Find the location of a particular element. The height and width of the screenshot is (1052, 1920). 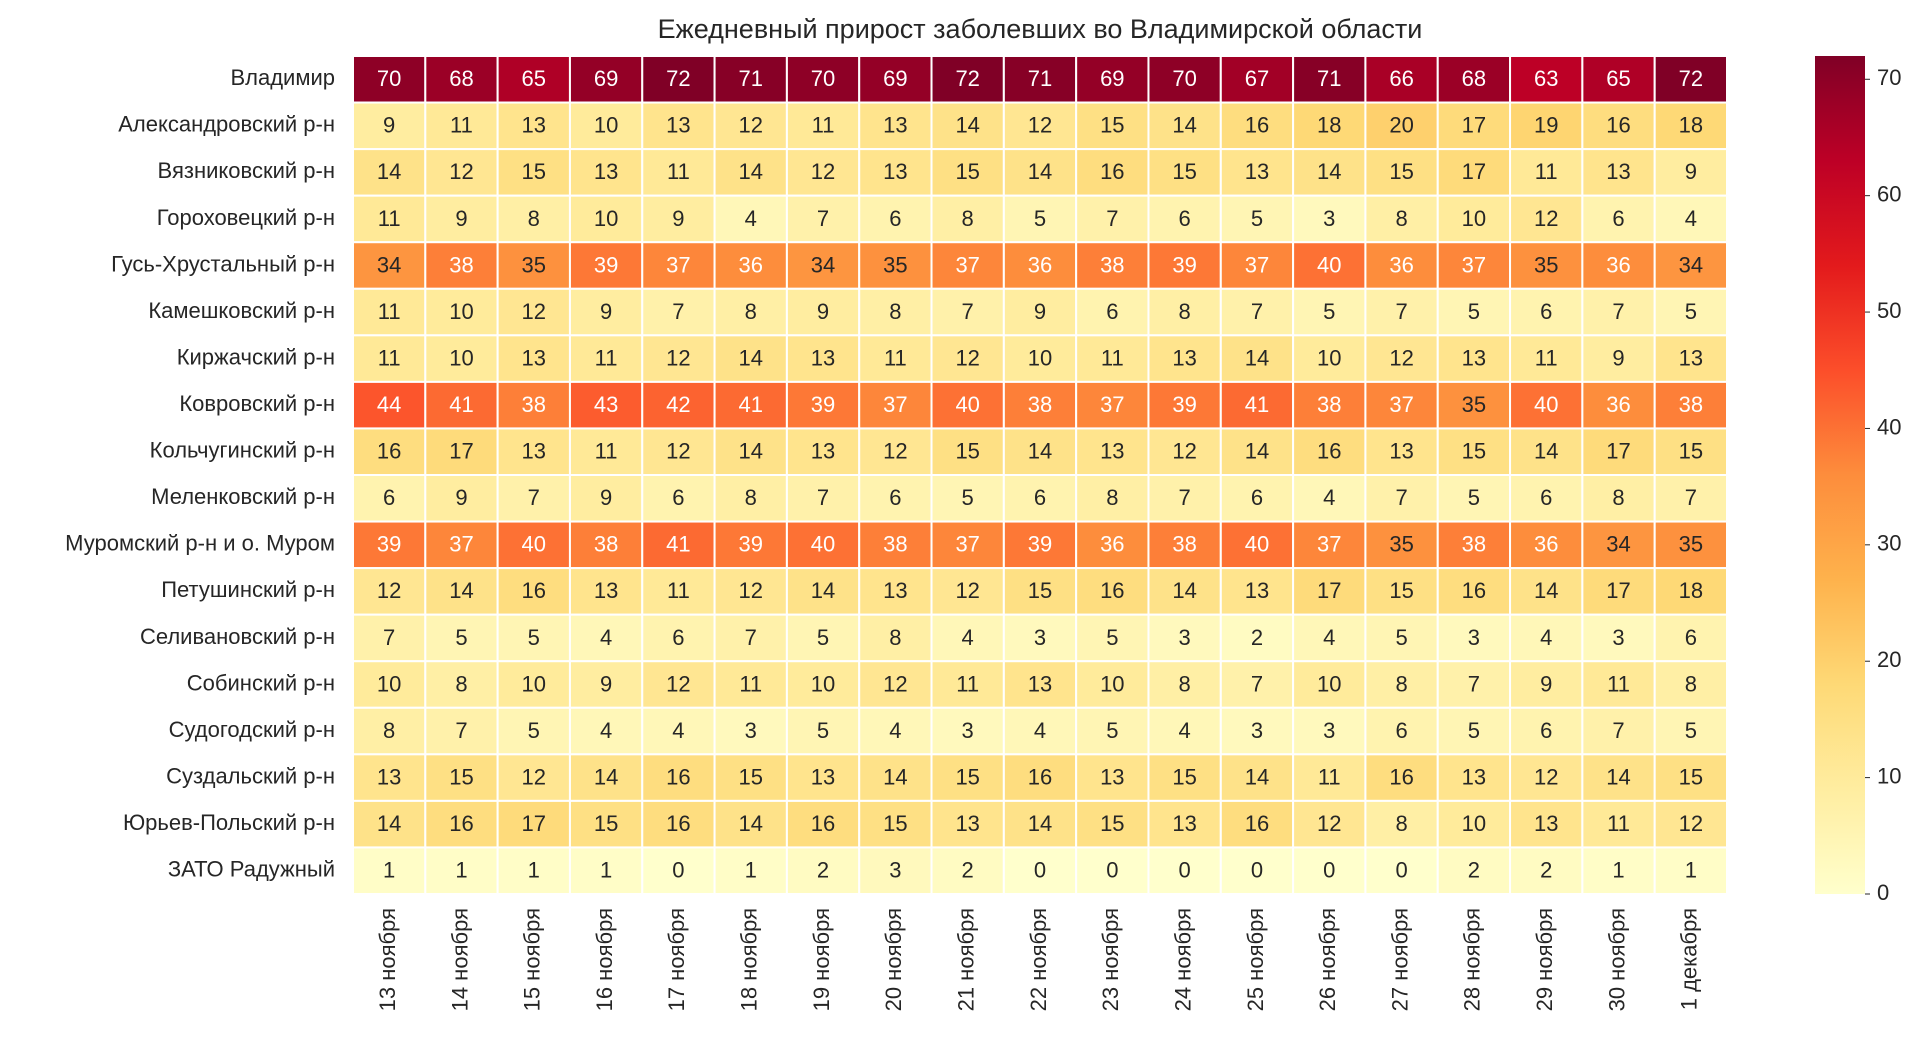

cell-label: 42 is located at coordinates (678, 404).